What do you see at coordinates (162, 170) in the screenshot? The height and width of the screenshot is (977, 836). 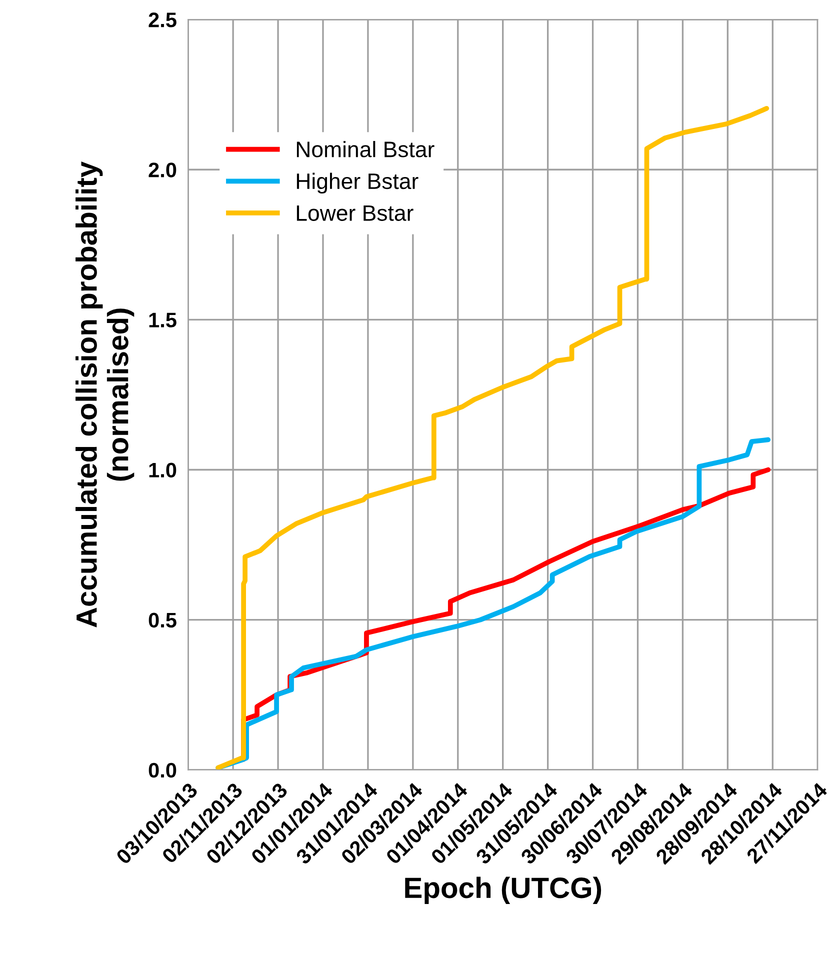 I see `y-tick-label: 2.0` at bounding box center [162, 170].